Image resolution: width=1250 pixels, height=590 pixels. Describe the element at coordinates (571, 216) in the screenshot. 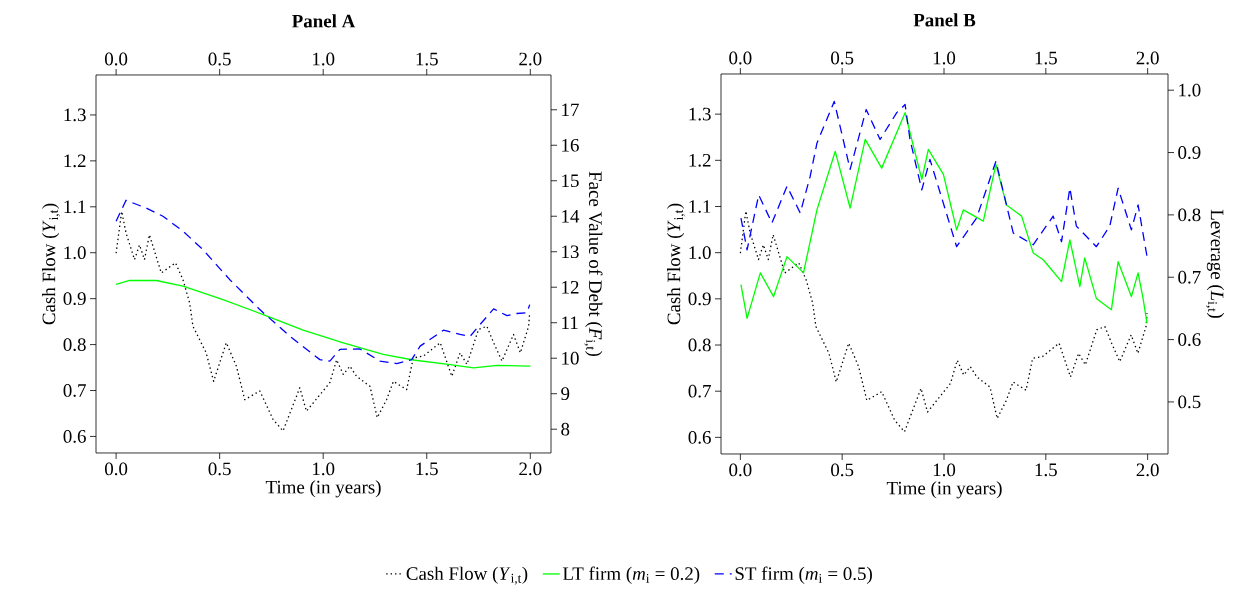

I see `y2-tick-label: 14` at that location.